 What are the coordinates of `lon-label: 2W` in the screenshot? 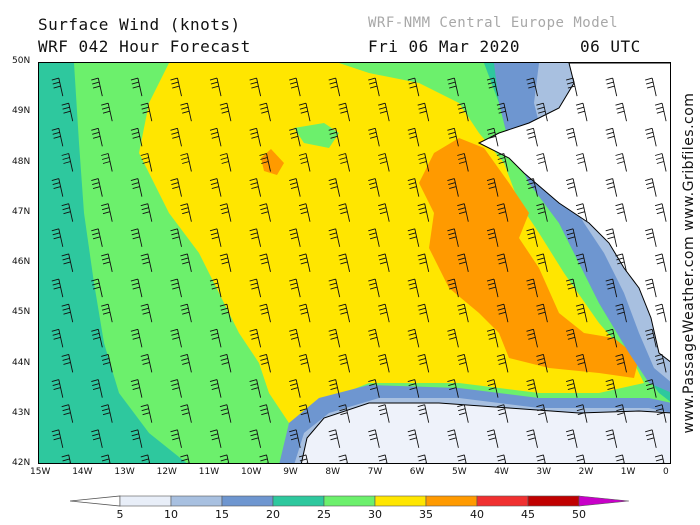 It's located at (586, 472).